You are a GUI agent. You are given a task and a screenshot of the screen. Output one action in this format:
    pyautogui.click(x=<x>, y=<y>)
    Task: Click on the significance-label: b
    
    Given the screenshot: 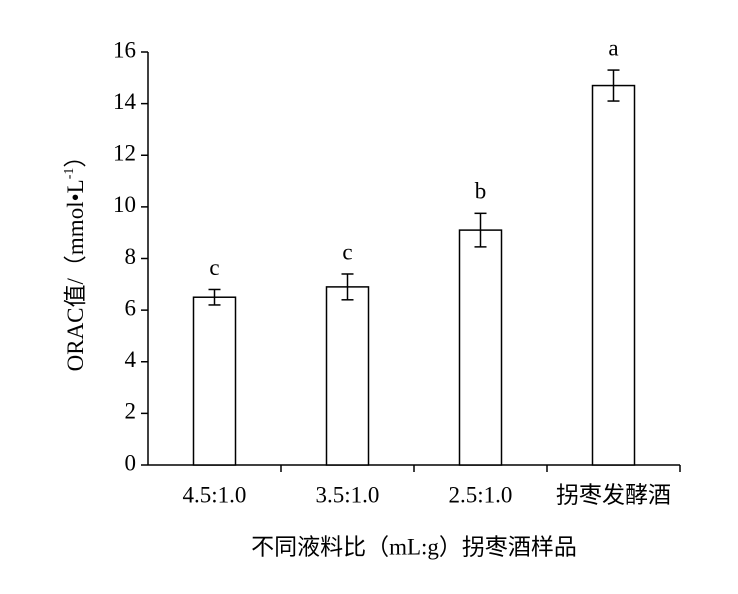 What is the action you would take?
    pyautogui.click(x=481, y=191)
    